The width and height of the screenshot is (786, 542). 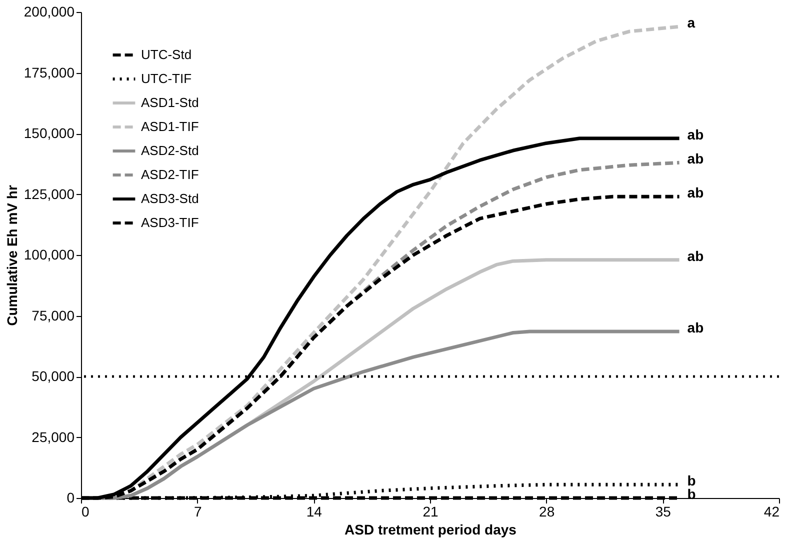 What do you see at coordinates (691, 480) in the screenshot?
I see `data-label: b` at bounding box center [691, 480].